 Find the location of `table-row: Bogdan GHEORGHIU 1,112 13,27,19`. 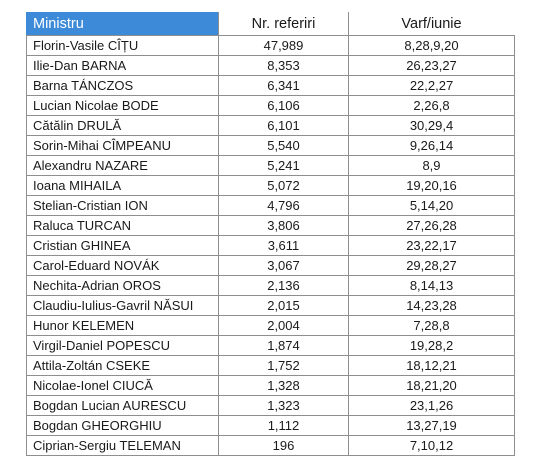

table-row: Bogdan GHEORGHIU 1,112 13,27,19 is located at coordinates (270, 425).